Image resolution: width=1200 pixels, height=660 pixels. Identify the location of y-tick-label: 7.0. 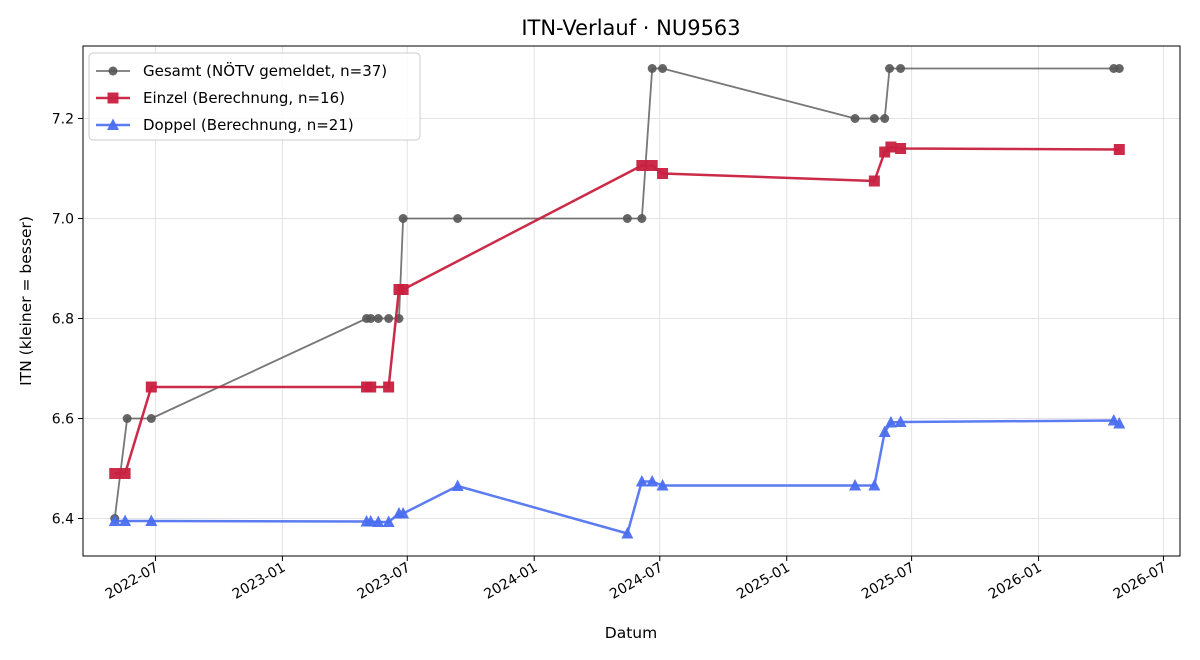
(63, 220).